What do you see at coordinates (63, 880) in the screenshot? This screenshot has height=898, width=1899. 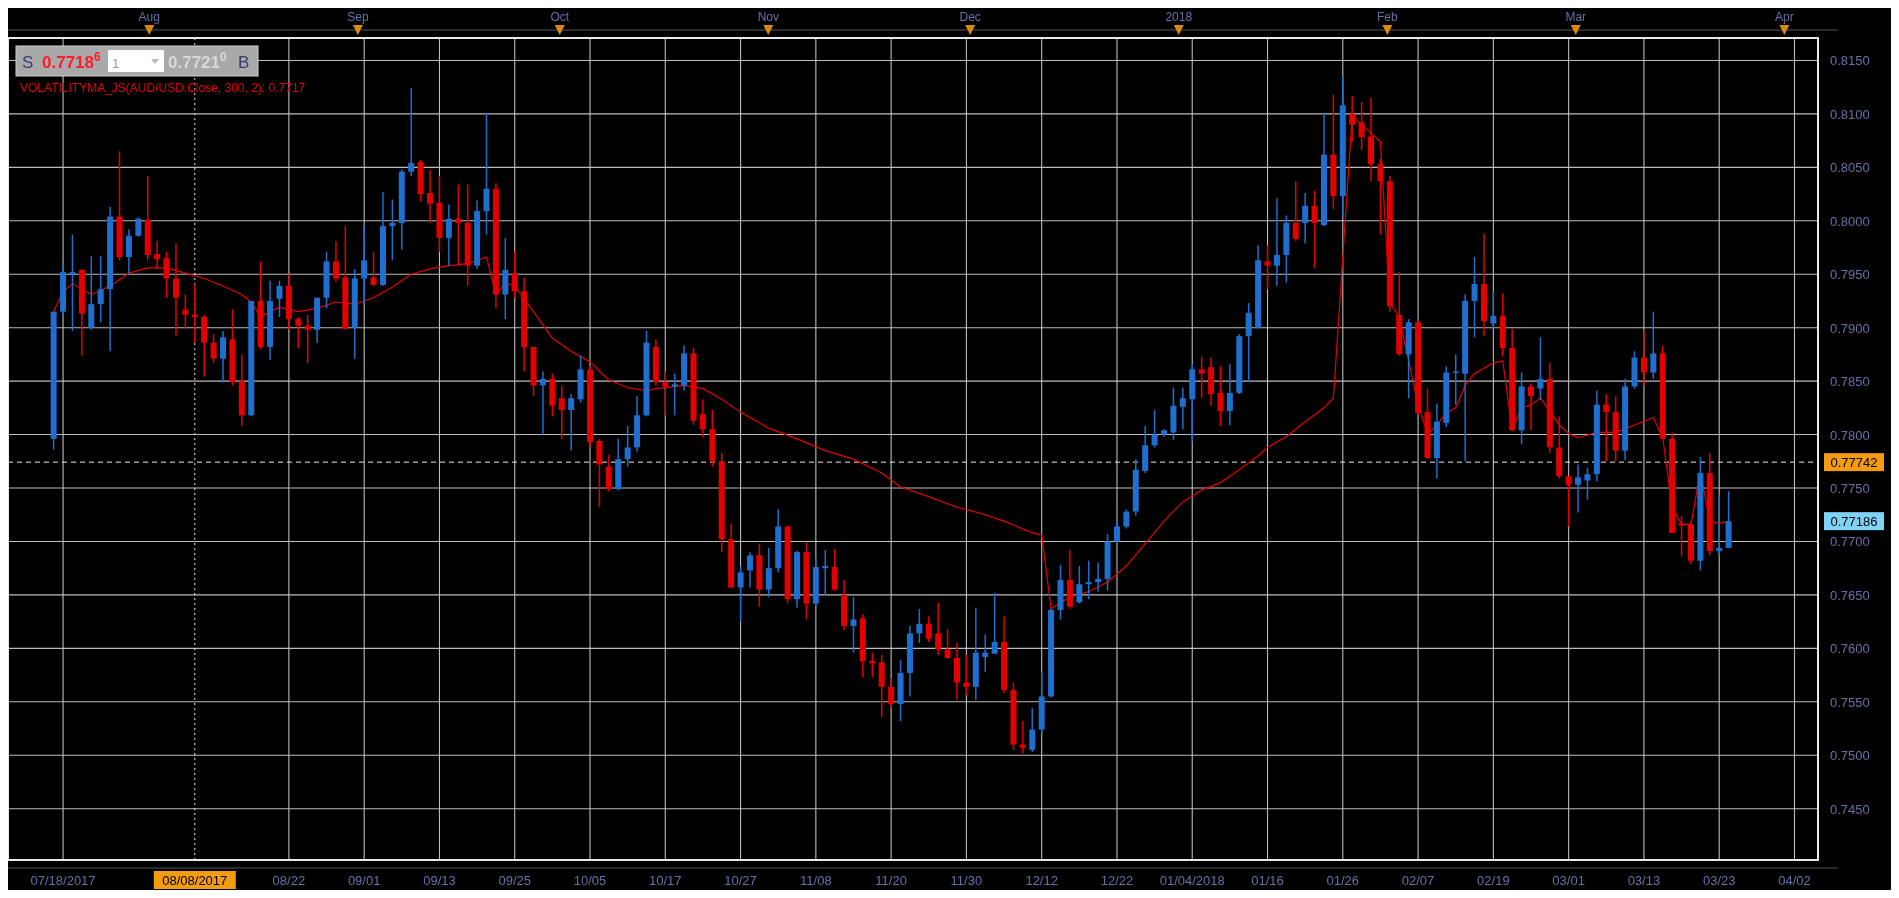 I see `x-tick-label: 07/18/2017` at bounding box center [63, 880].